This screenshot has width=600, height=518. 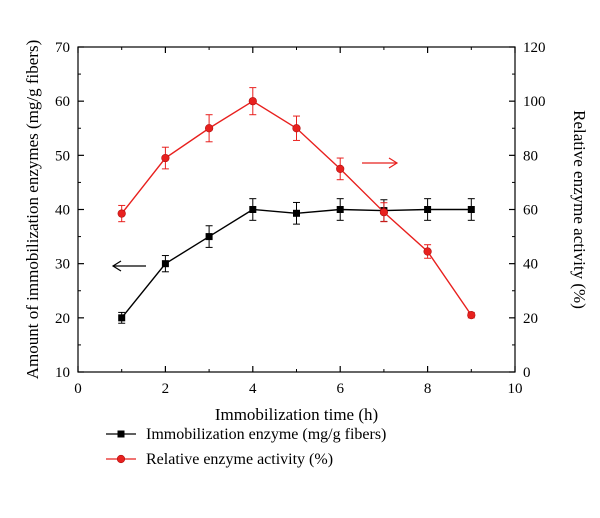 I want to click on y-right-tick-label: 100, so click(x=534, y=102).